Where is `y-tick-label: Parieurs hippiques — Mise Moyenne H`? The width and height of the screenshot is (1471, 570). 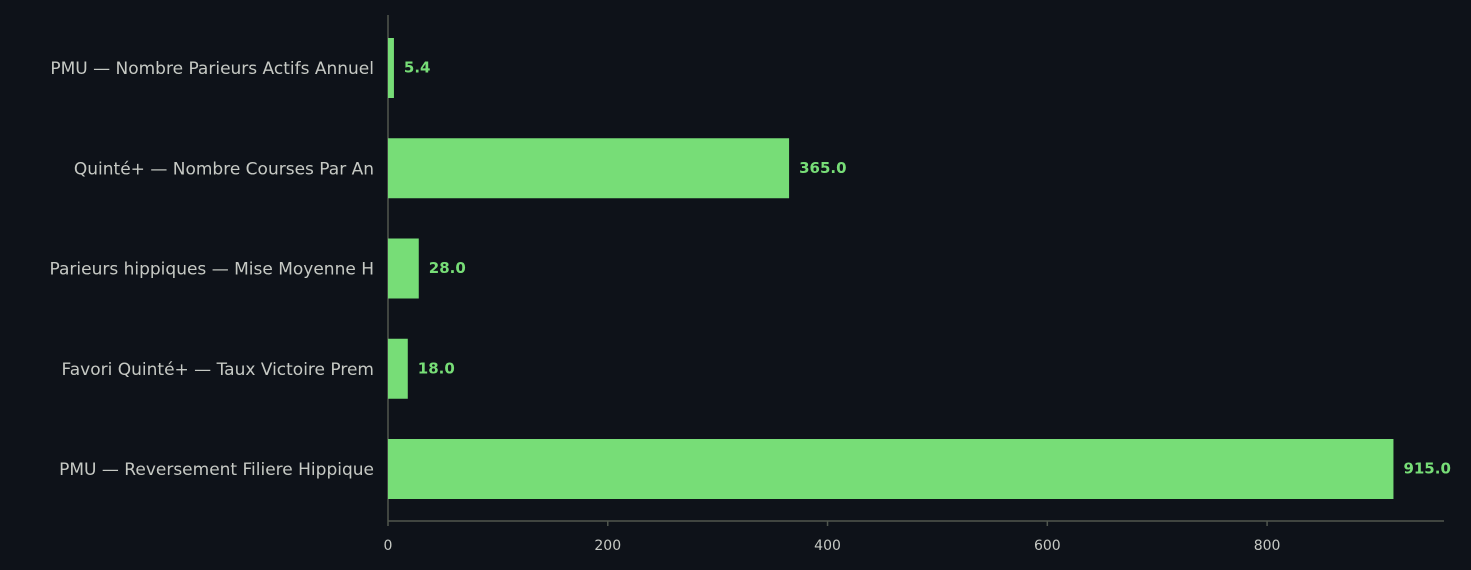 y-tick-label: Parieurs hippiques — Mise Moyenne H is located at coordinates (212, 270).